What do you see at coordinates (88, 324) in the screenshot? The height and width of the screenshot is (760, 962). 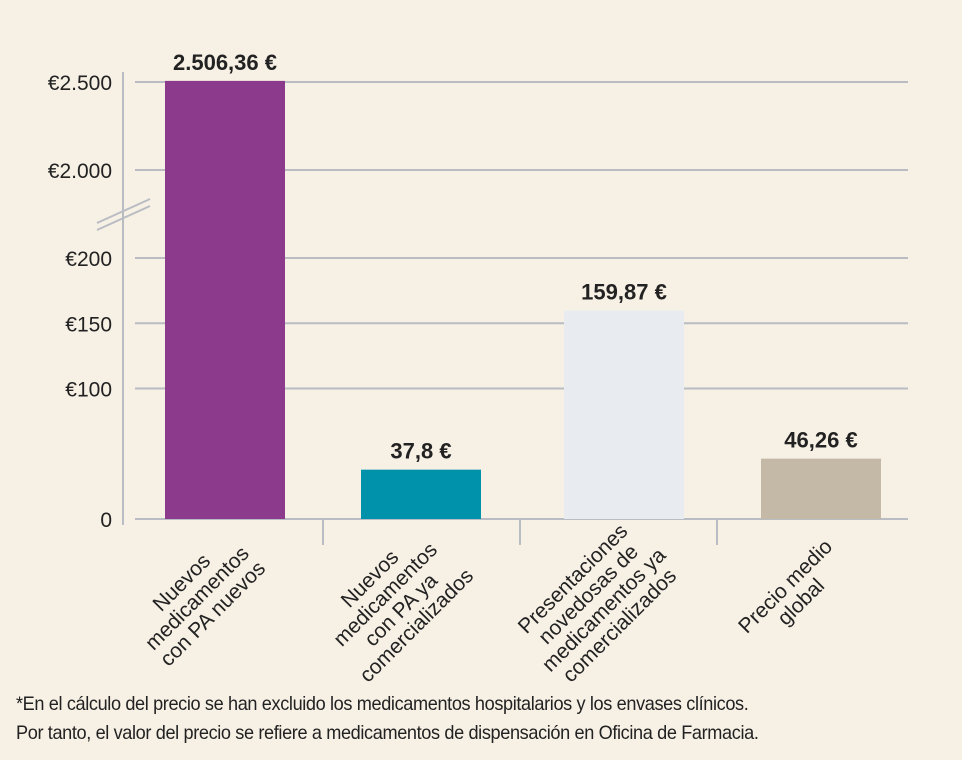 I see `y-tick-label: €150` at bounding box center [88, 324].